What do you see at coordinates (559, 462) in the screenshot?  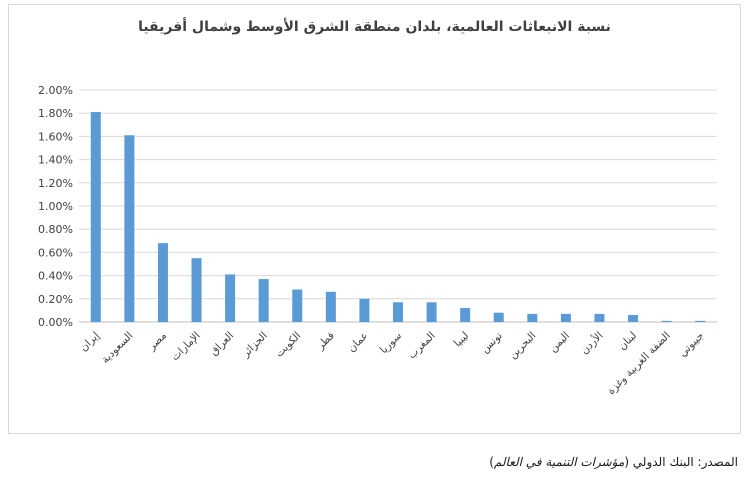 I see `source-publication: مؤشرات التنمية في العالم` at bounding box center [559, 462].